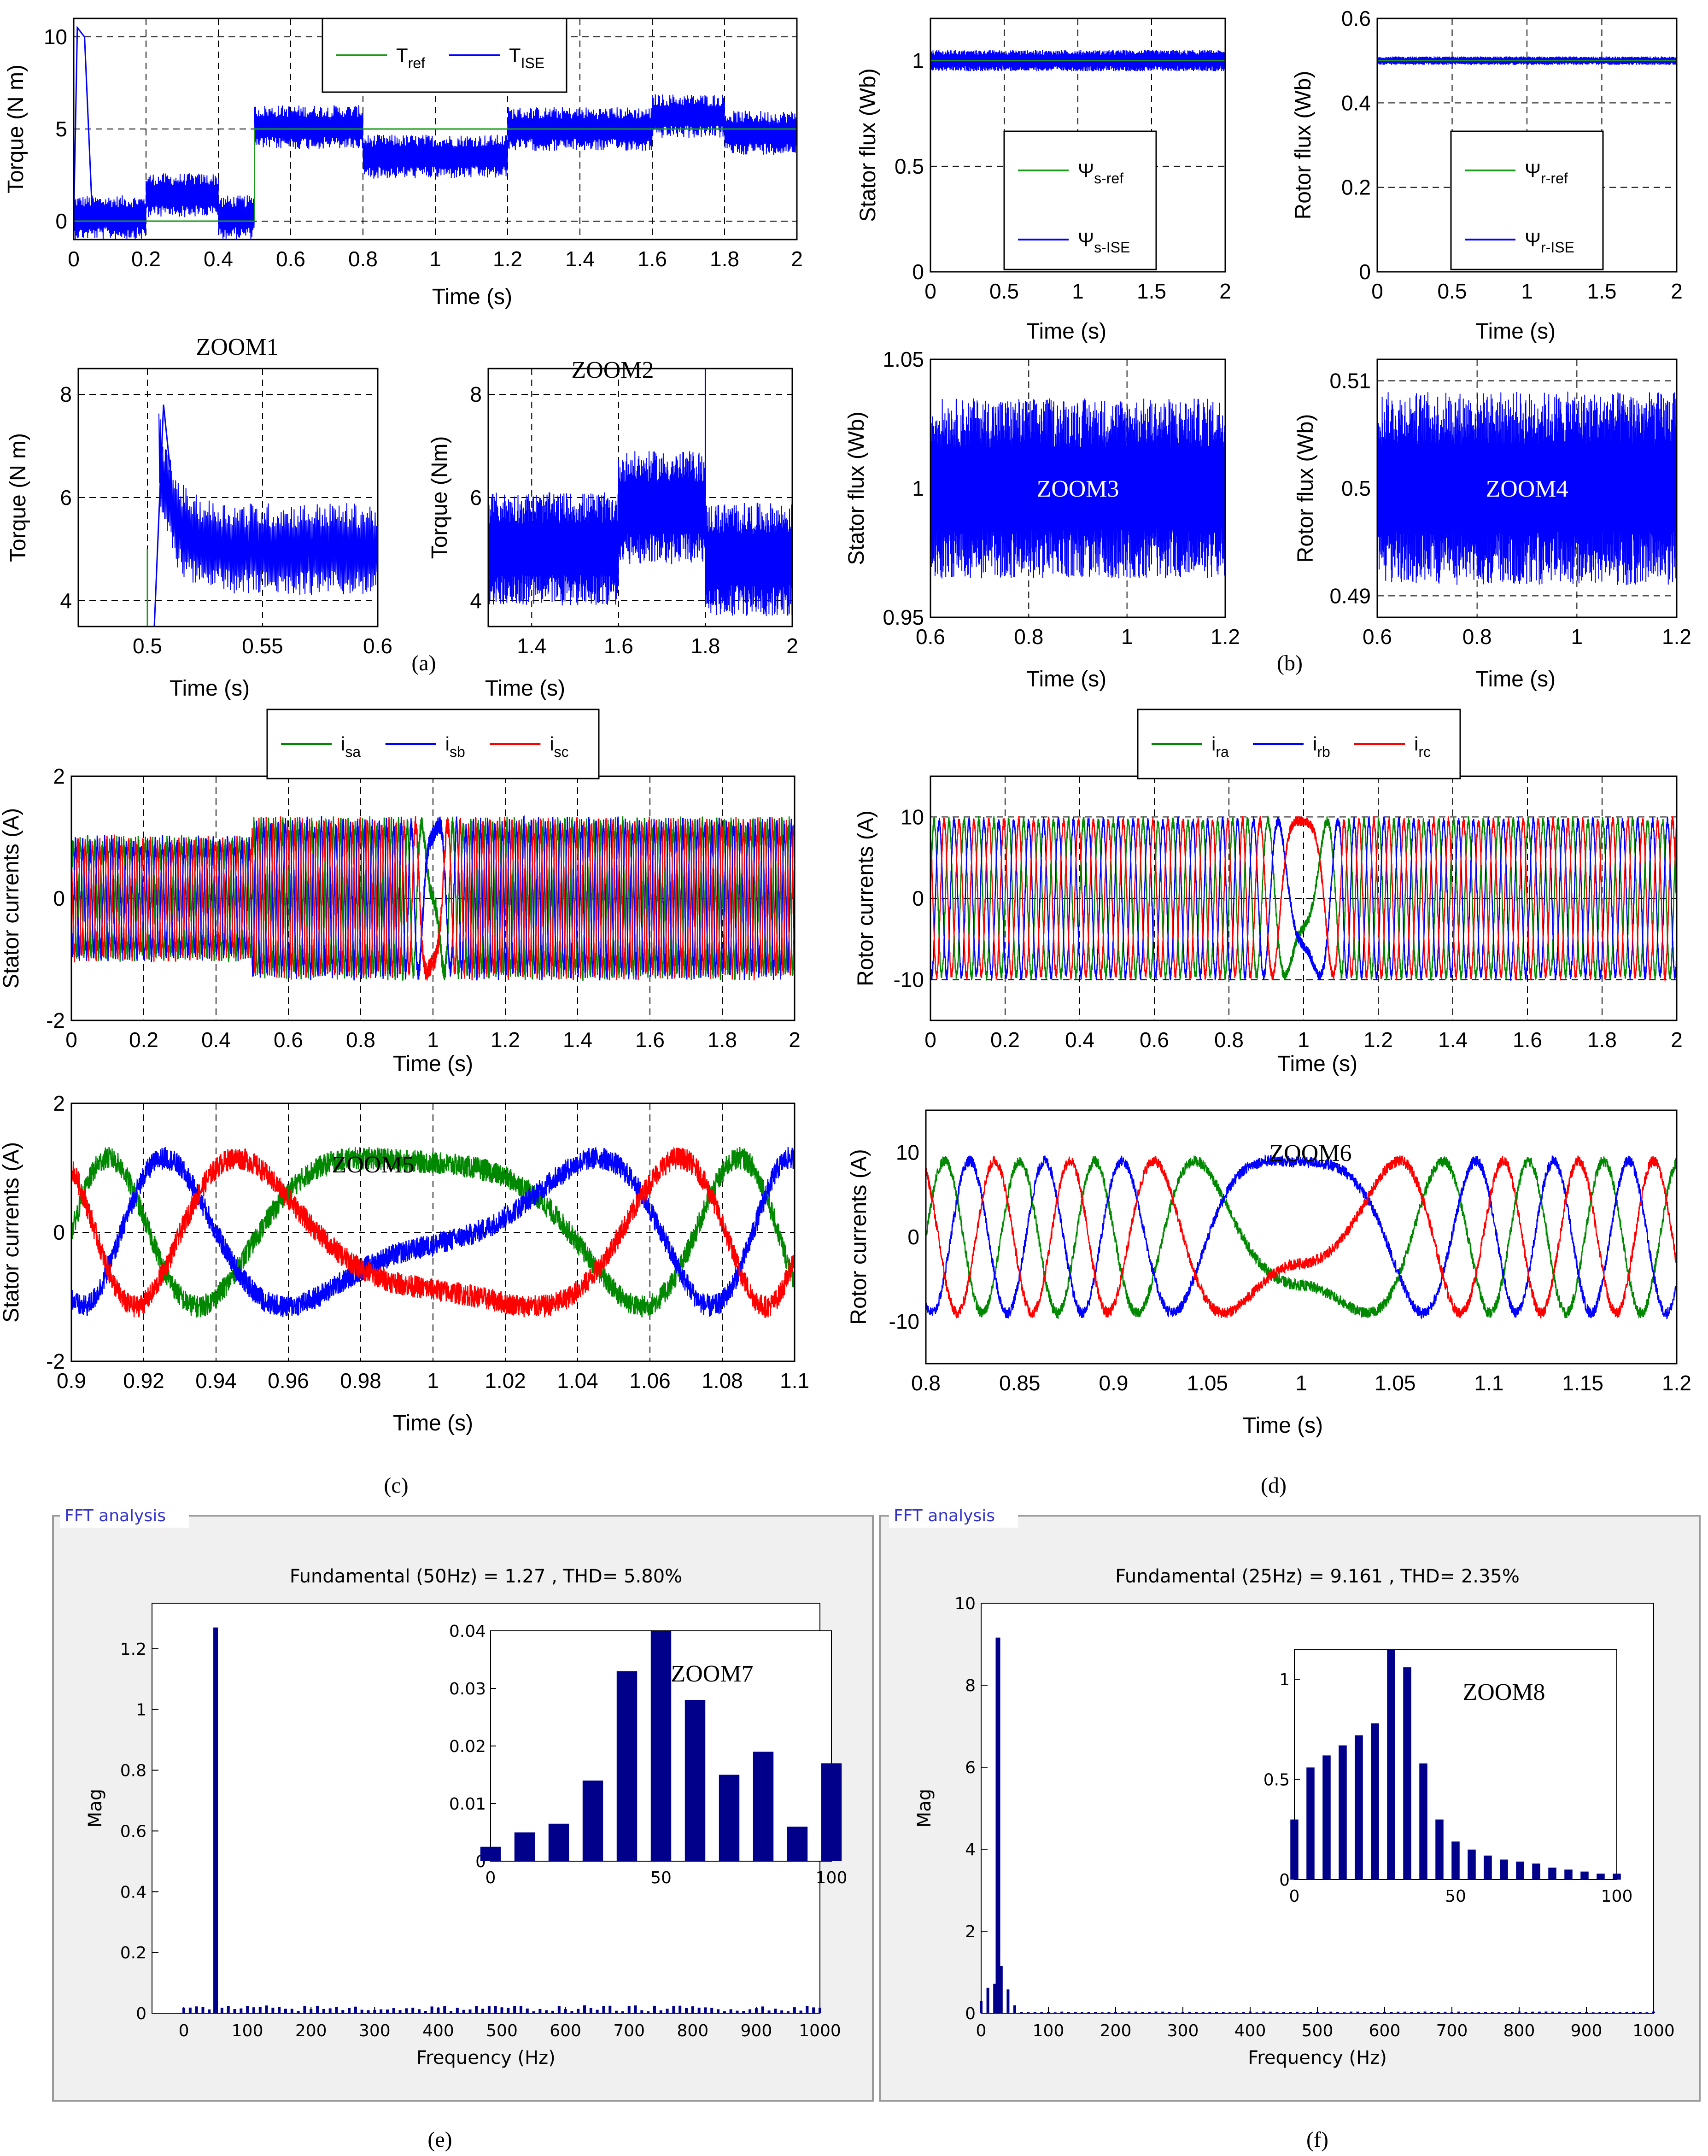 Image resolution: width=1708 pixels, height=2156 pixels. I want to click on zoom2-chart: 1.4 1.6 1.8 2 4 6 8 Time (s) Torque (Nm) ZOOM2, so click(612, 529).